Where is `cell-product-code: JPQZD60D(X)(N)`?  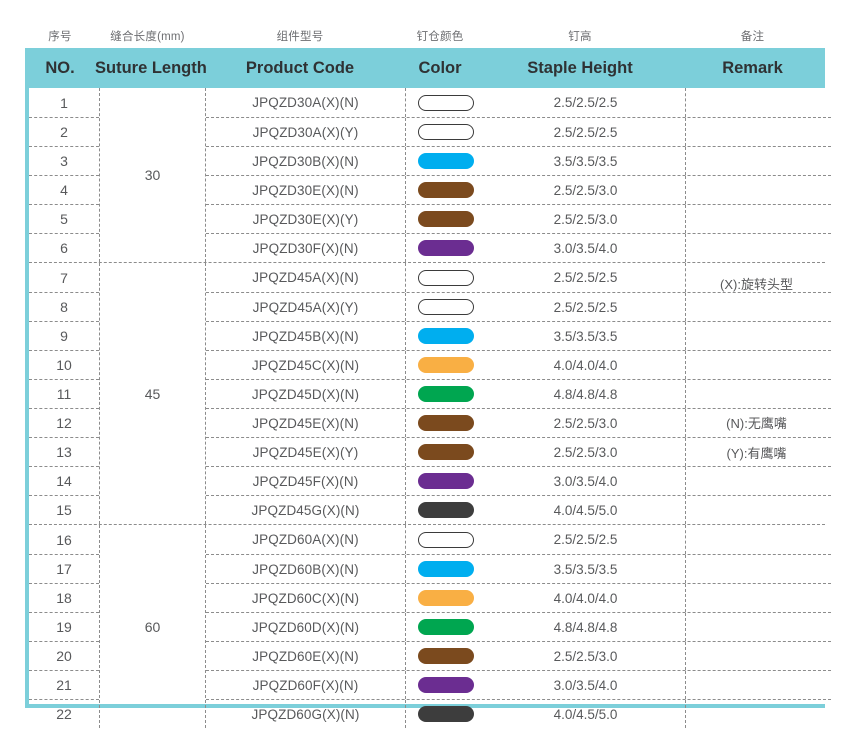
cell-product-code: JPQZD60D(X)(N) is located at coordinates (306, 627).